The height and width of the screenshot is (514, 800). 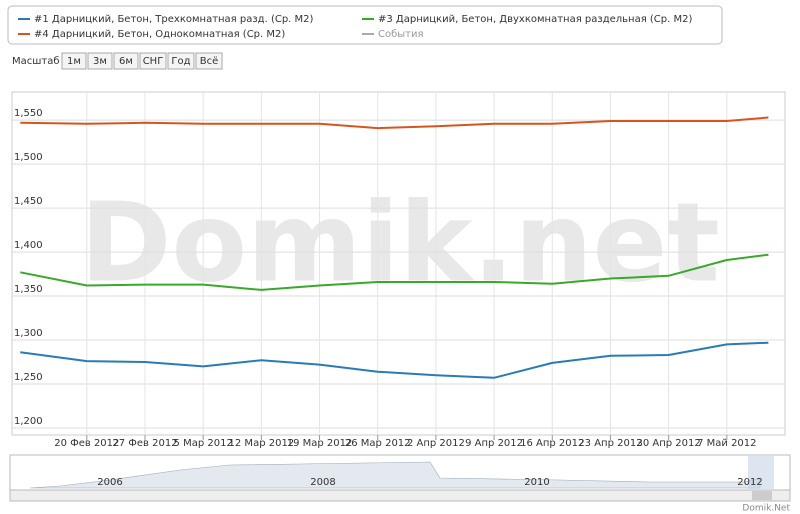 What do you see at coordinates (669, 443) in the screenshot?
I see `x-tick-label: 30 Апр 2012` at bounding box center [669, 443].